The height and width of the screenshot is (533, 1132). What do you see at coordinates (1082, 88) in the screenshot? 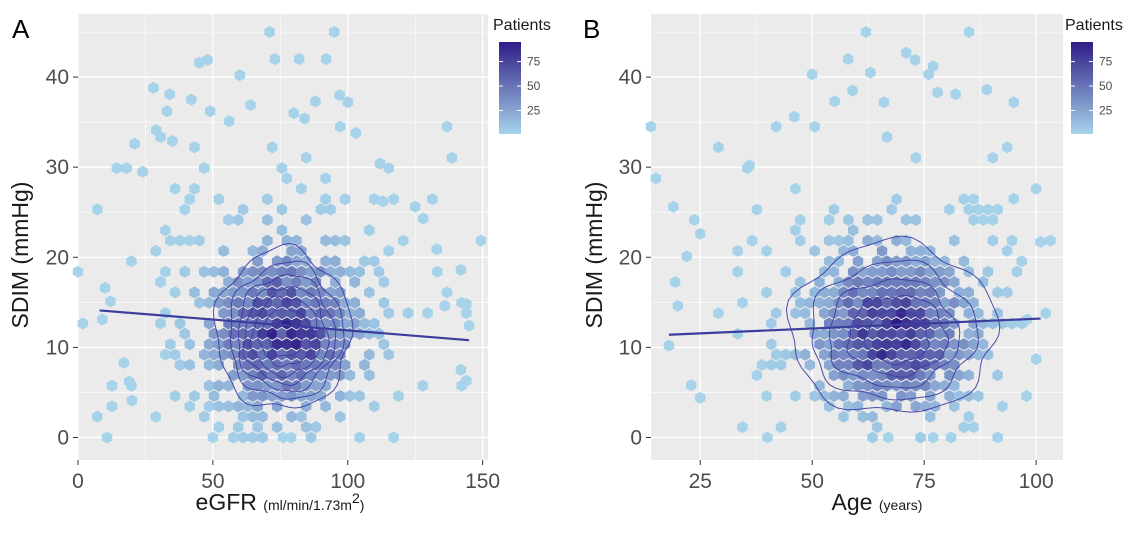
I see `legend-colorbar` at bounding box center [1082, 88].